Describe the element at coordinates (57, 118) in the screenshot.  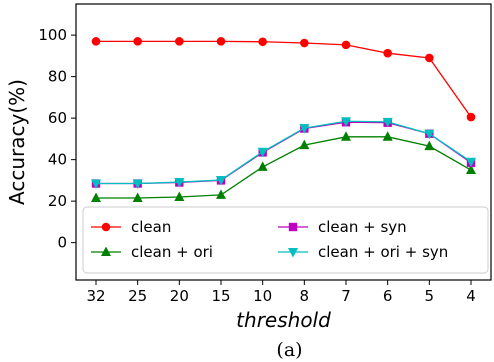
I see `y-tick-label: 60` at that location.